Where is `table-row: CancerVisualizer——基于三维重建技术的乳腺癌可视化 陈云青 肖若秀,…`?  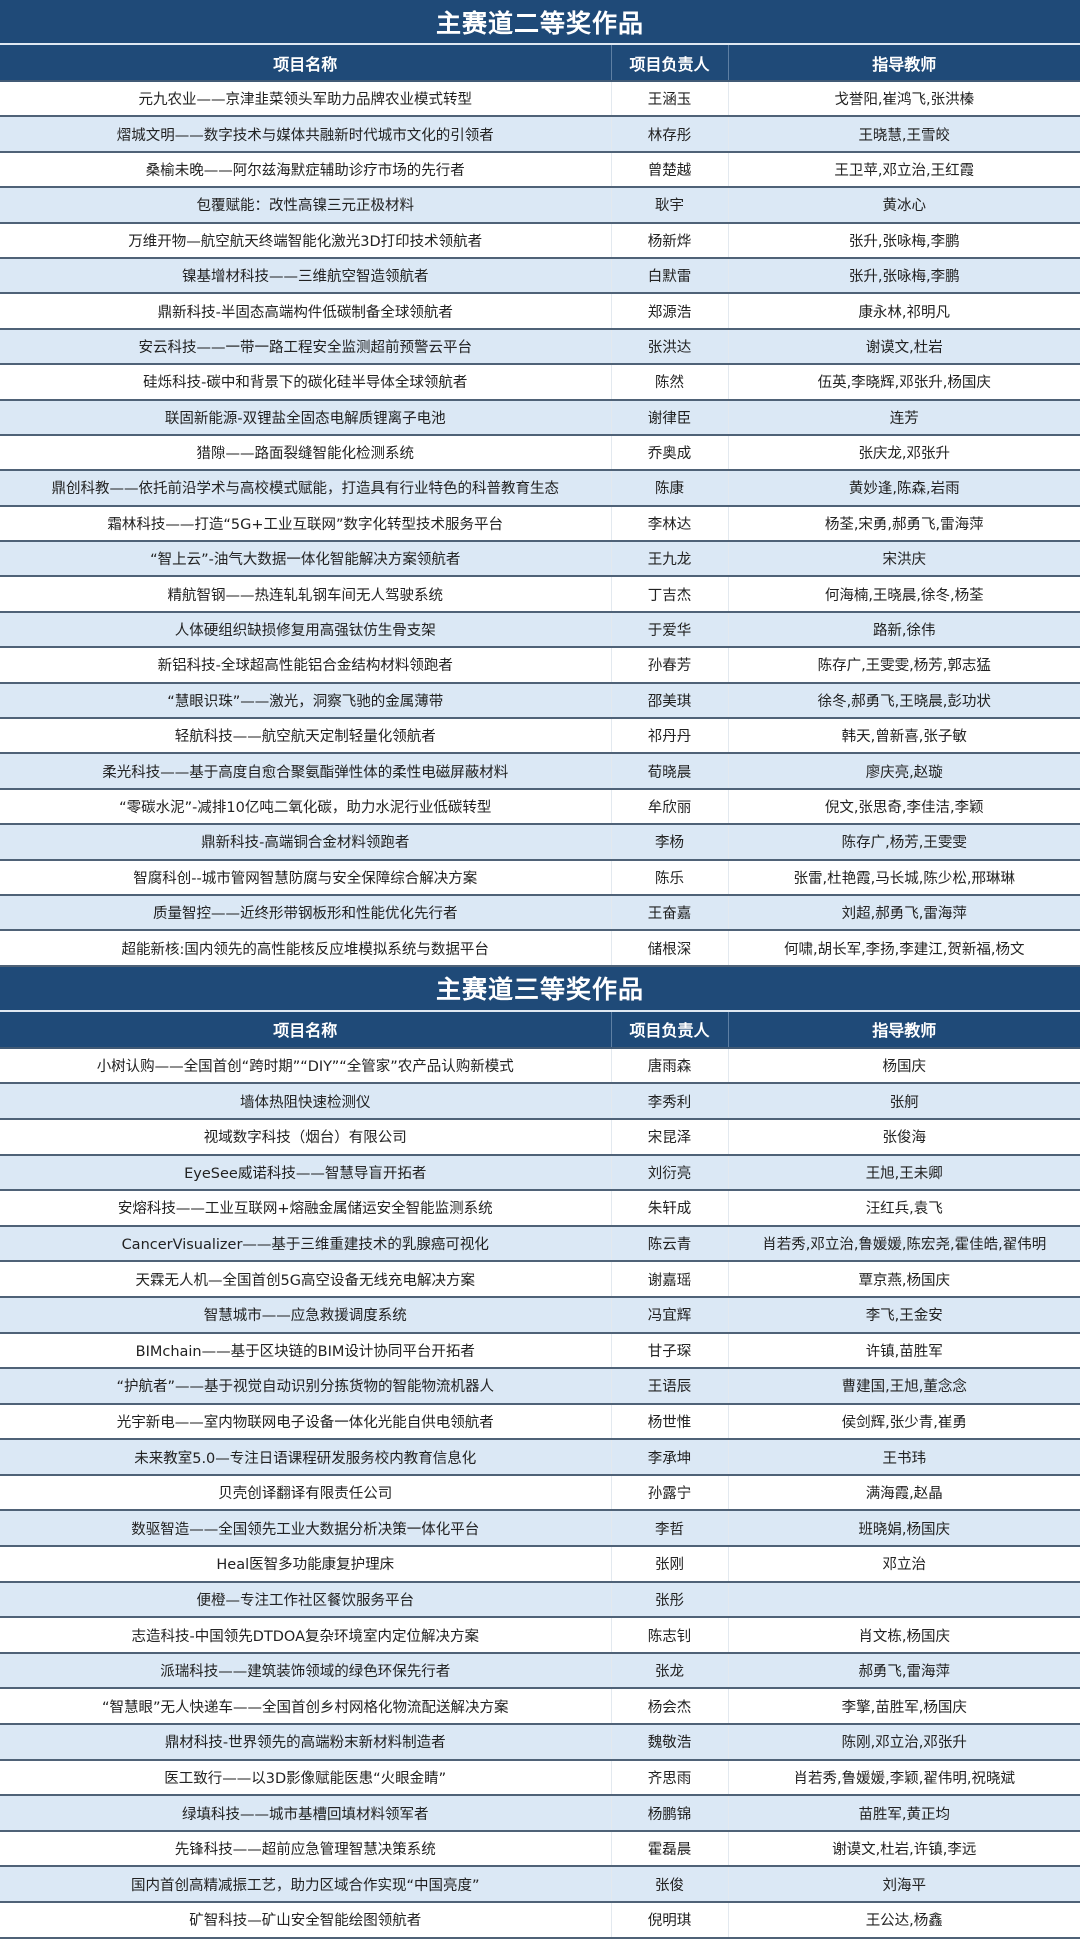
table-row: CancerVisualizer——基于三维重建技术的乳腺癌可视化 陈云青 肖若秀,… is located at coordinates (540, 1244).